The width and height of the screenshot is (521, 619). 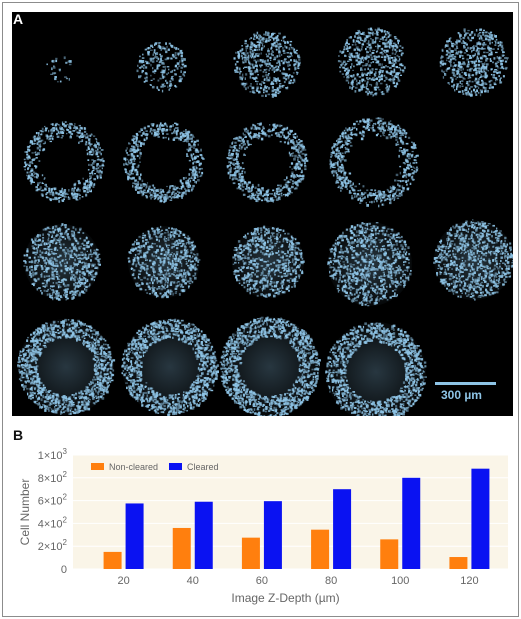 What do you see at coordinates (461, 395) in the screenshot?
I see `scale-bar-label: 300 µm` at bounding box center [461, 395].